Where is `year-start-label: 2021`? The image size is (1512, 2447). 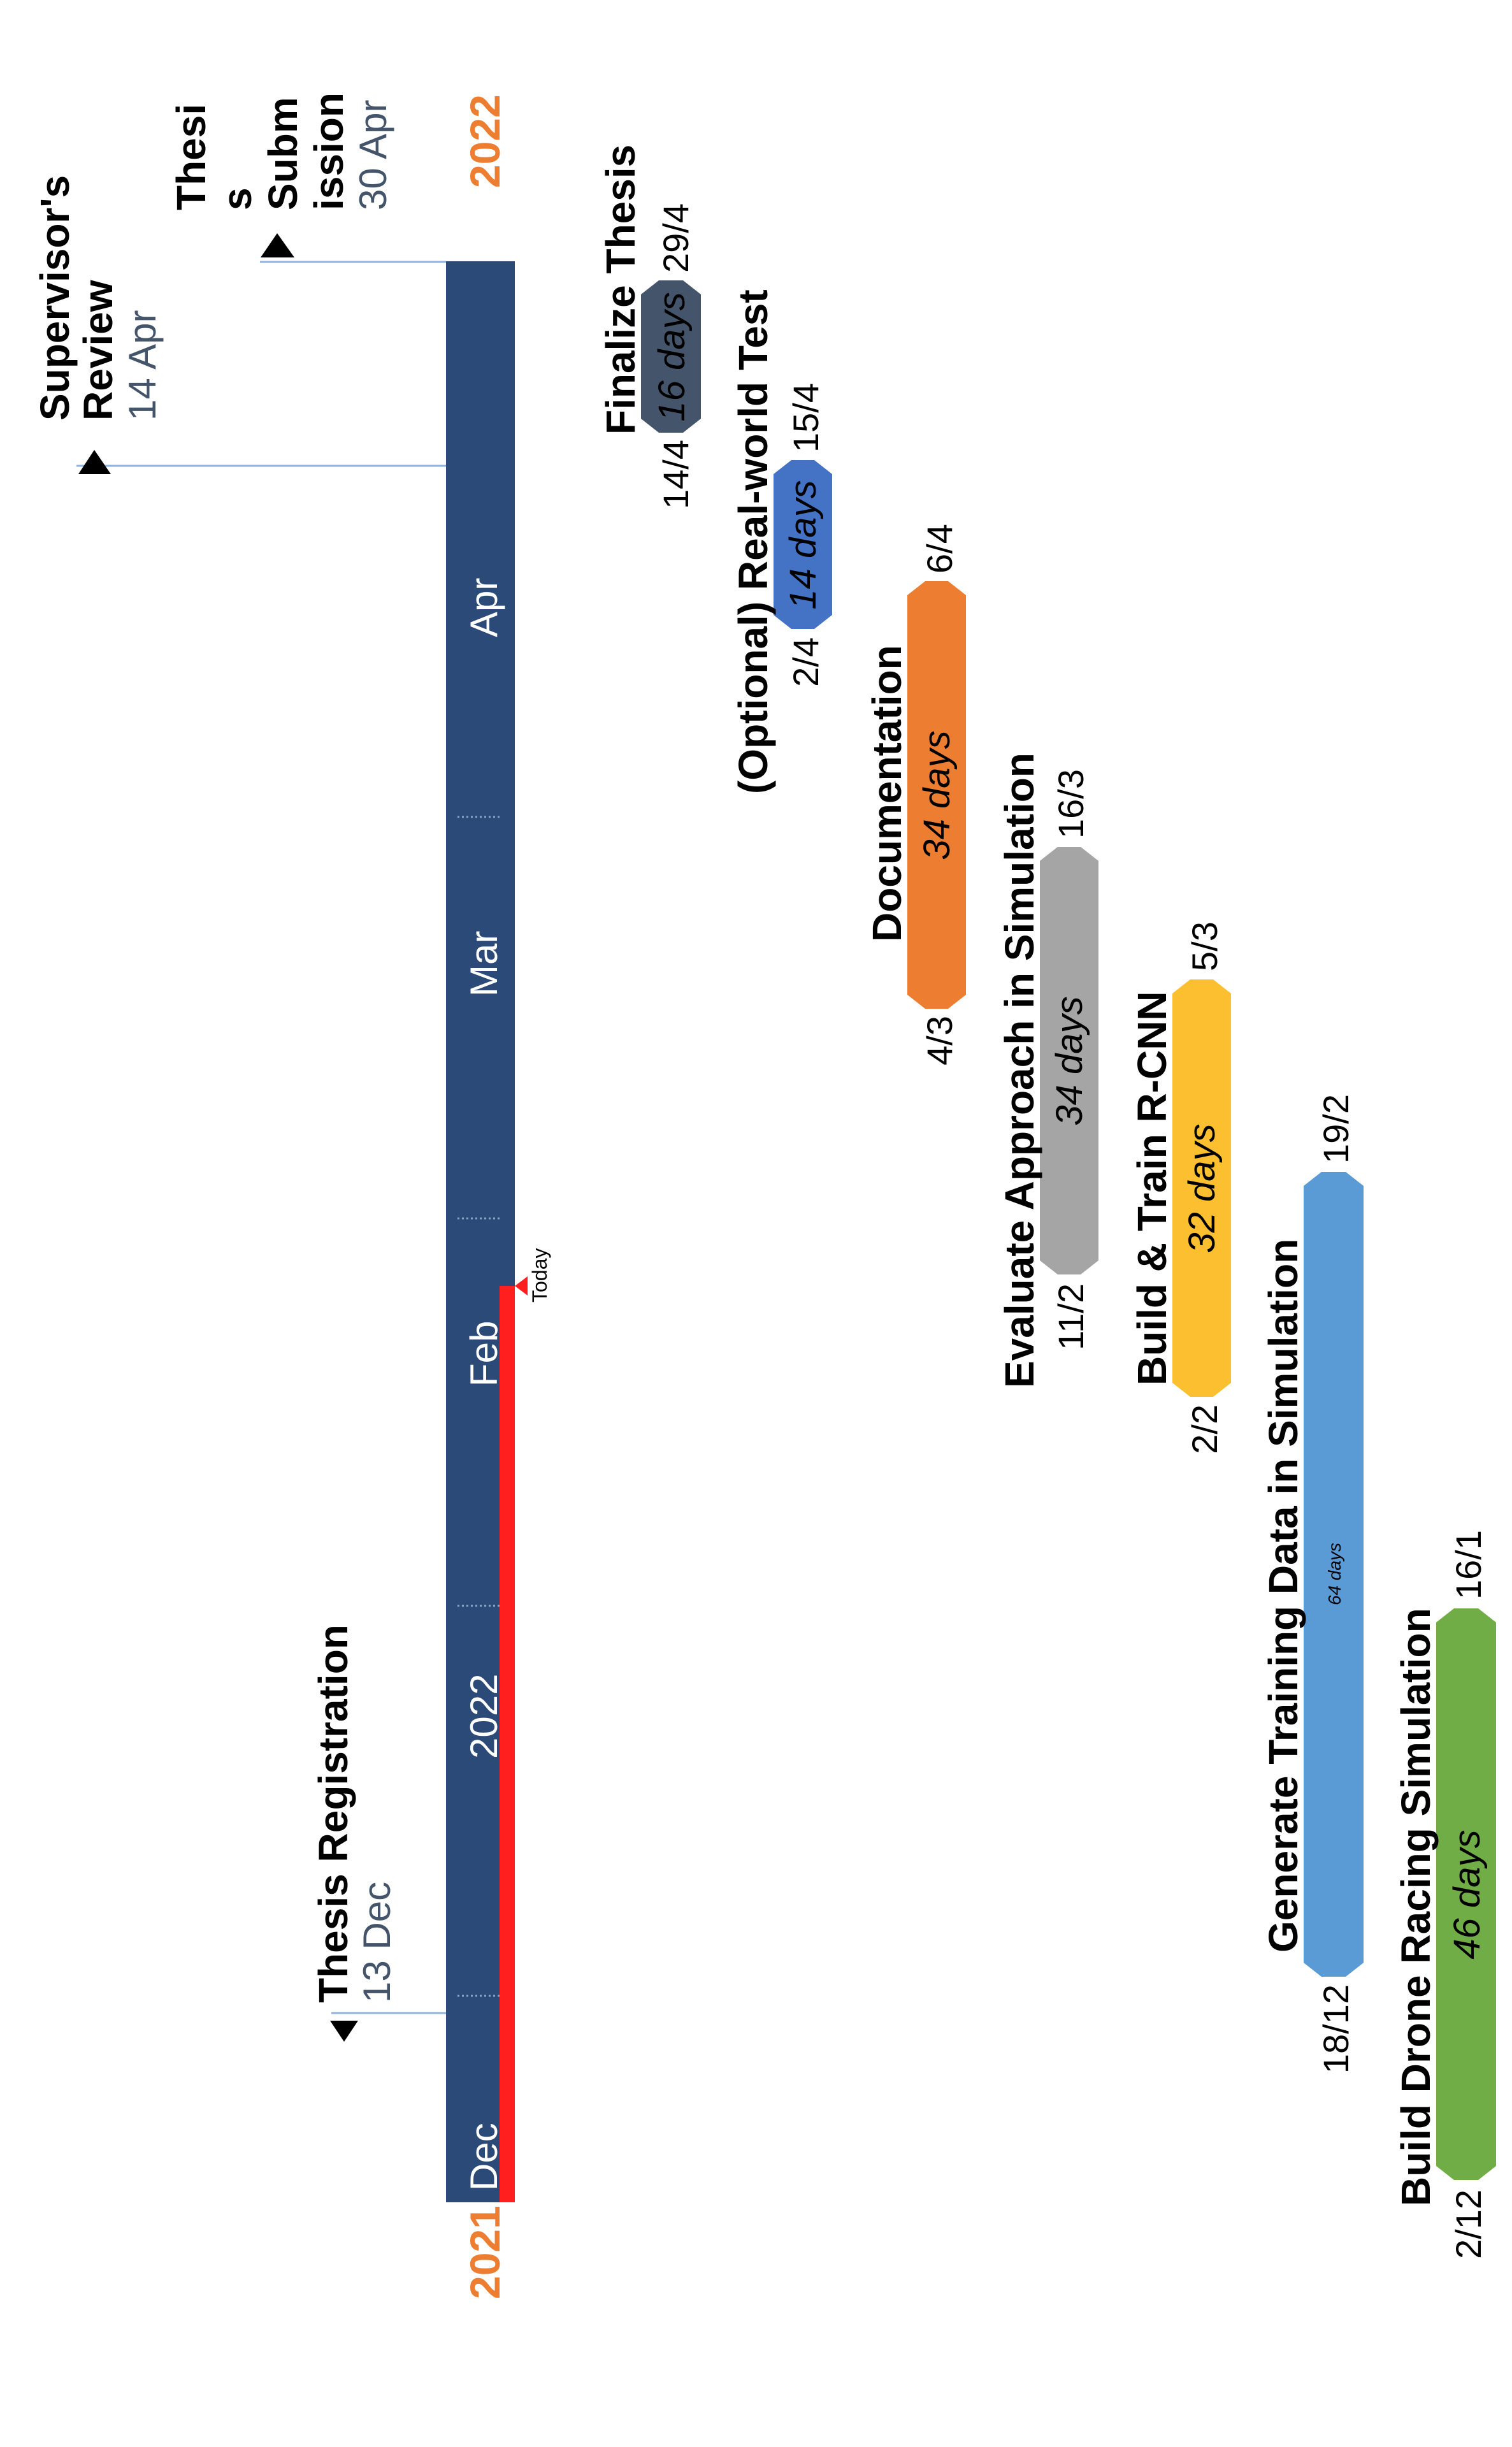 year-start-label: 2021 is located at coordinates (484, 2252).